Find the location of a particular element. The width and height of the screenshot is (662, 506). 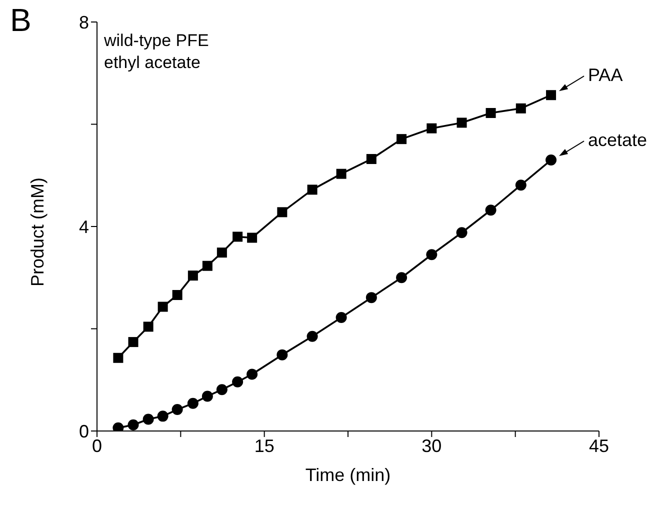

y-tick-label: 8 is located at coordinates (83, 22).